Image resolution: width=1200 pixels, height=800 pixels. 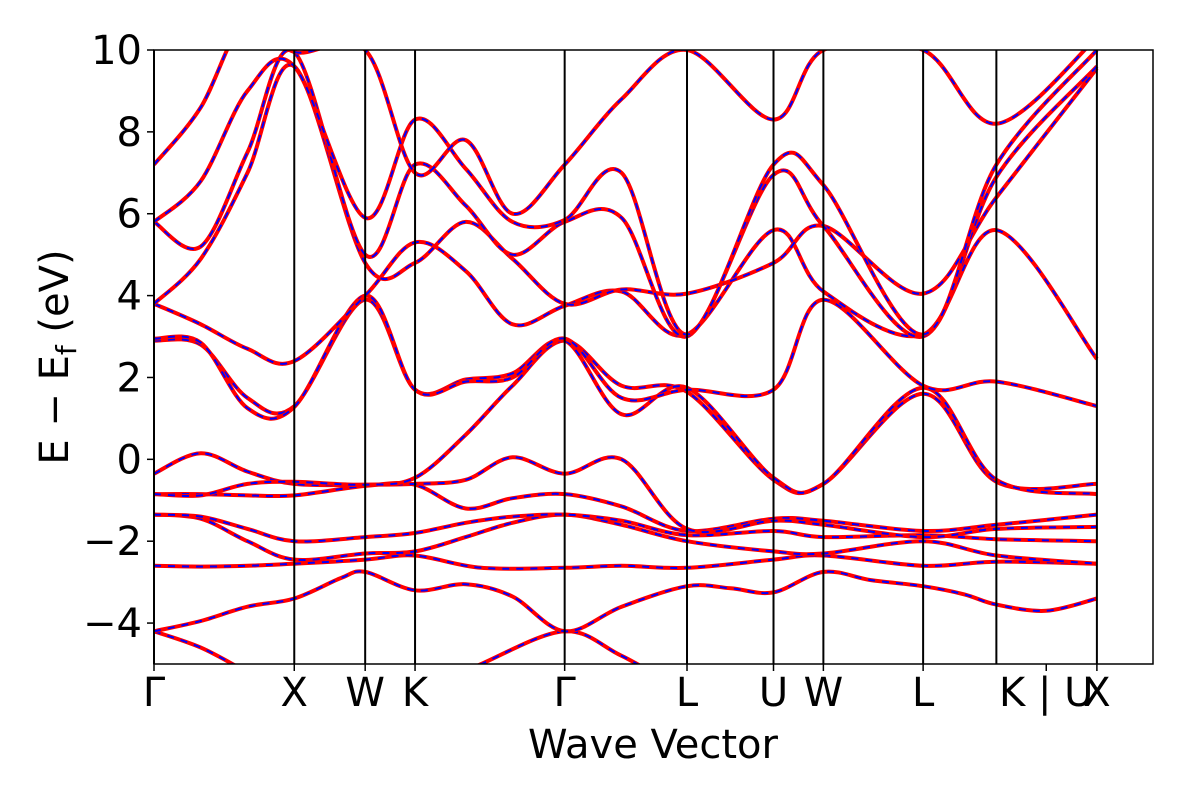 I want to click on x-tick-label: K | U, so click(x=1046, y=693).